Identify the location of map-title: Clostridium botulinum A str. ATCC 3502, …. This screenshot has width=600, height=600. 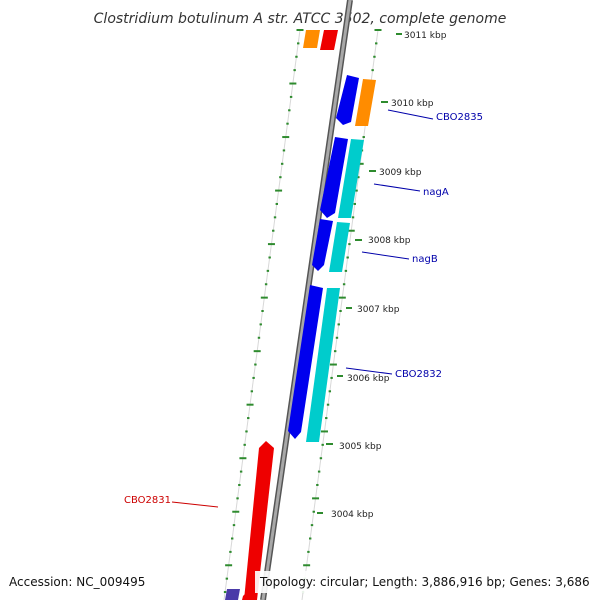
(300, 19).